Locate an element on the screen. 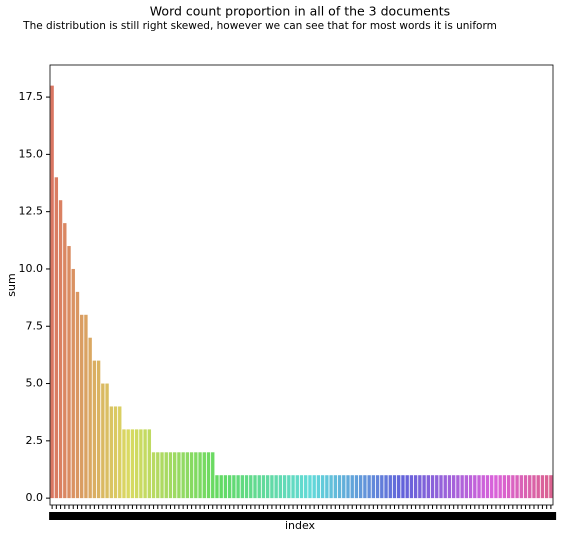 Image resolution: width=572 pixels, height=537 pixels. y-axis-label: sum is located at coordinates (11, 284).